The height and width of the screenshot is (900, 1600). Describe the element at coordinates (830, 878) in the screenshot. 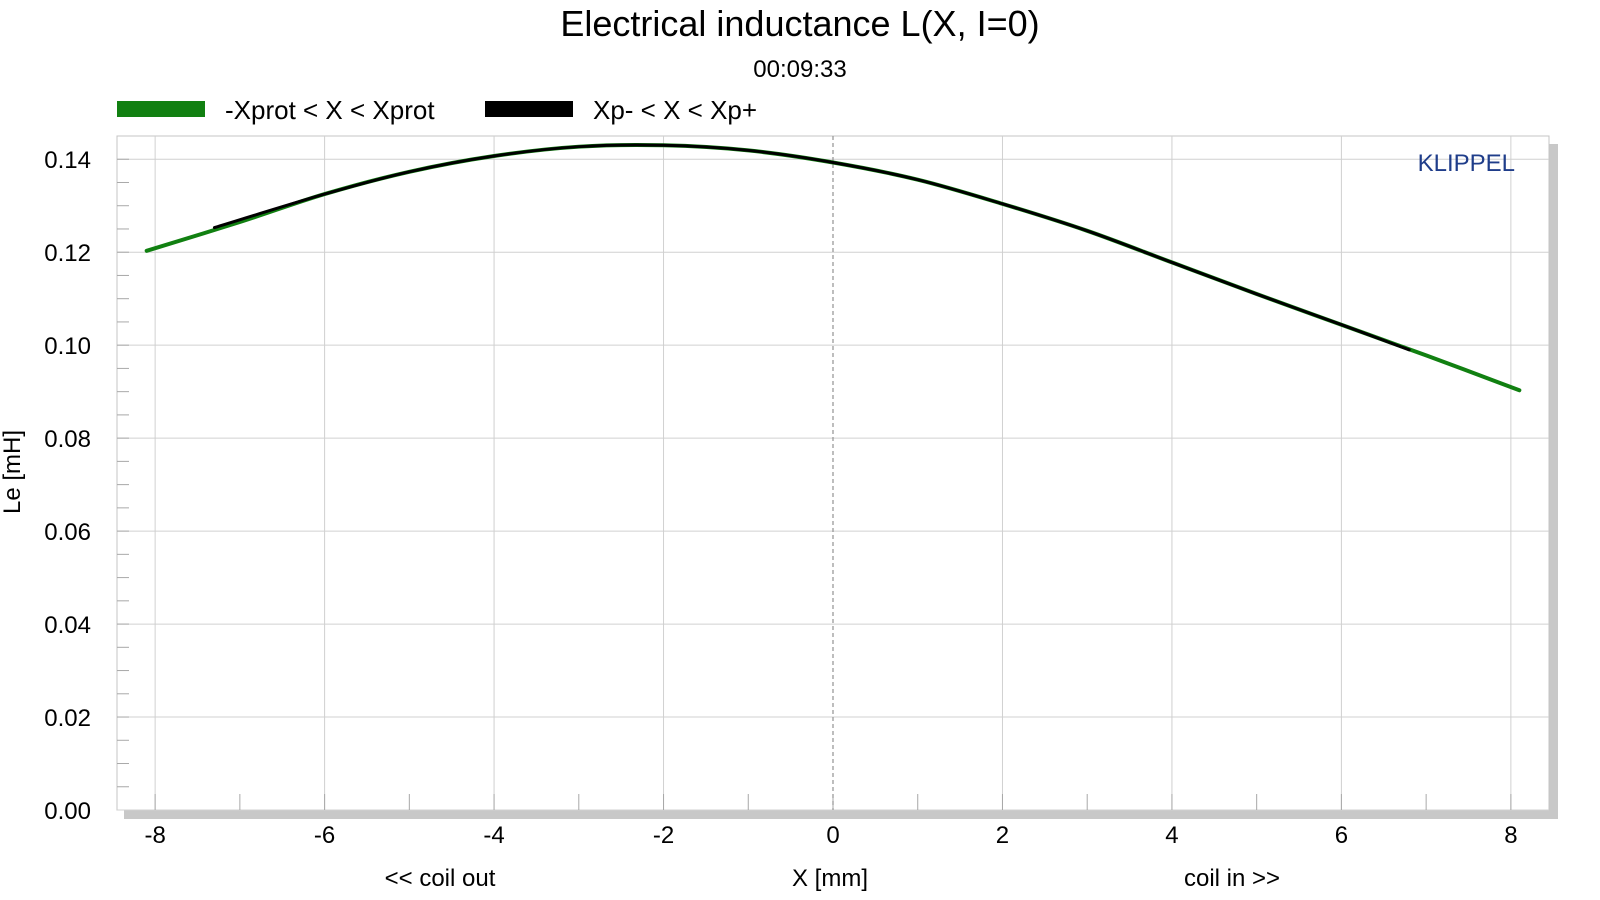

I see `x-axis-label: X [mm]` at that location.